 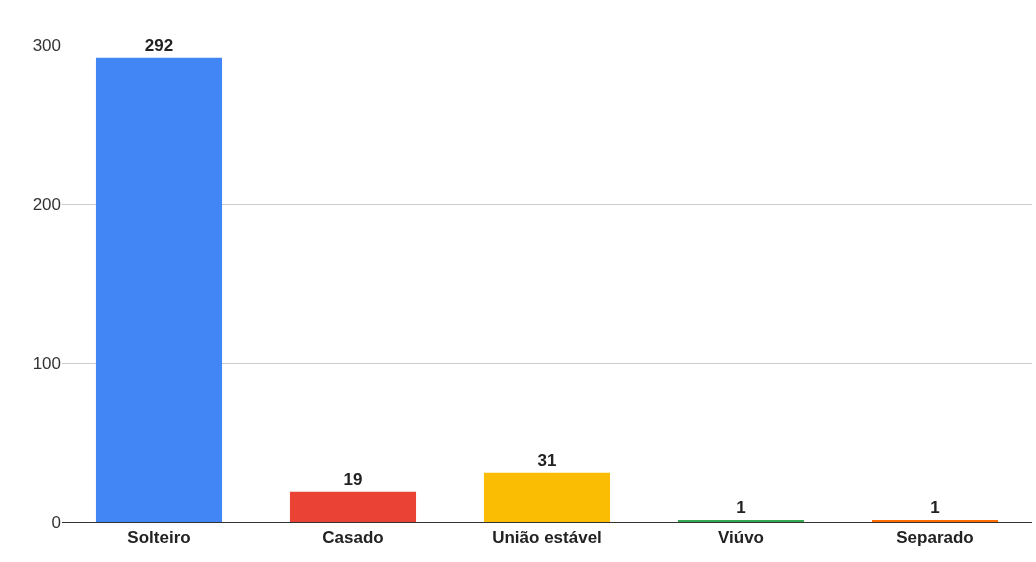 I want to click on x-tick-label: Solteiro, so click(x=159, y=538).